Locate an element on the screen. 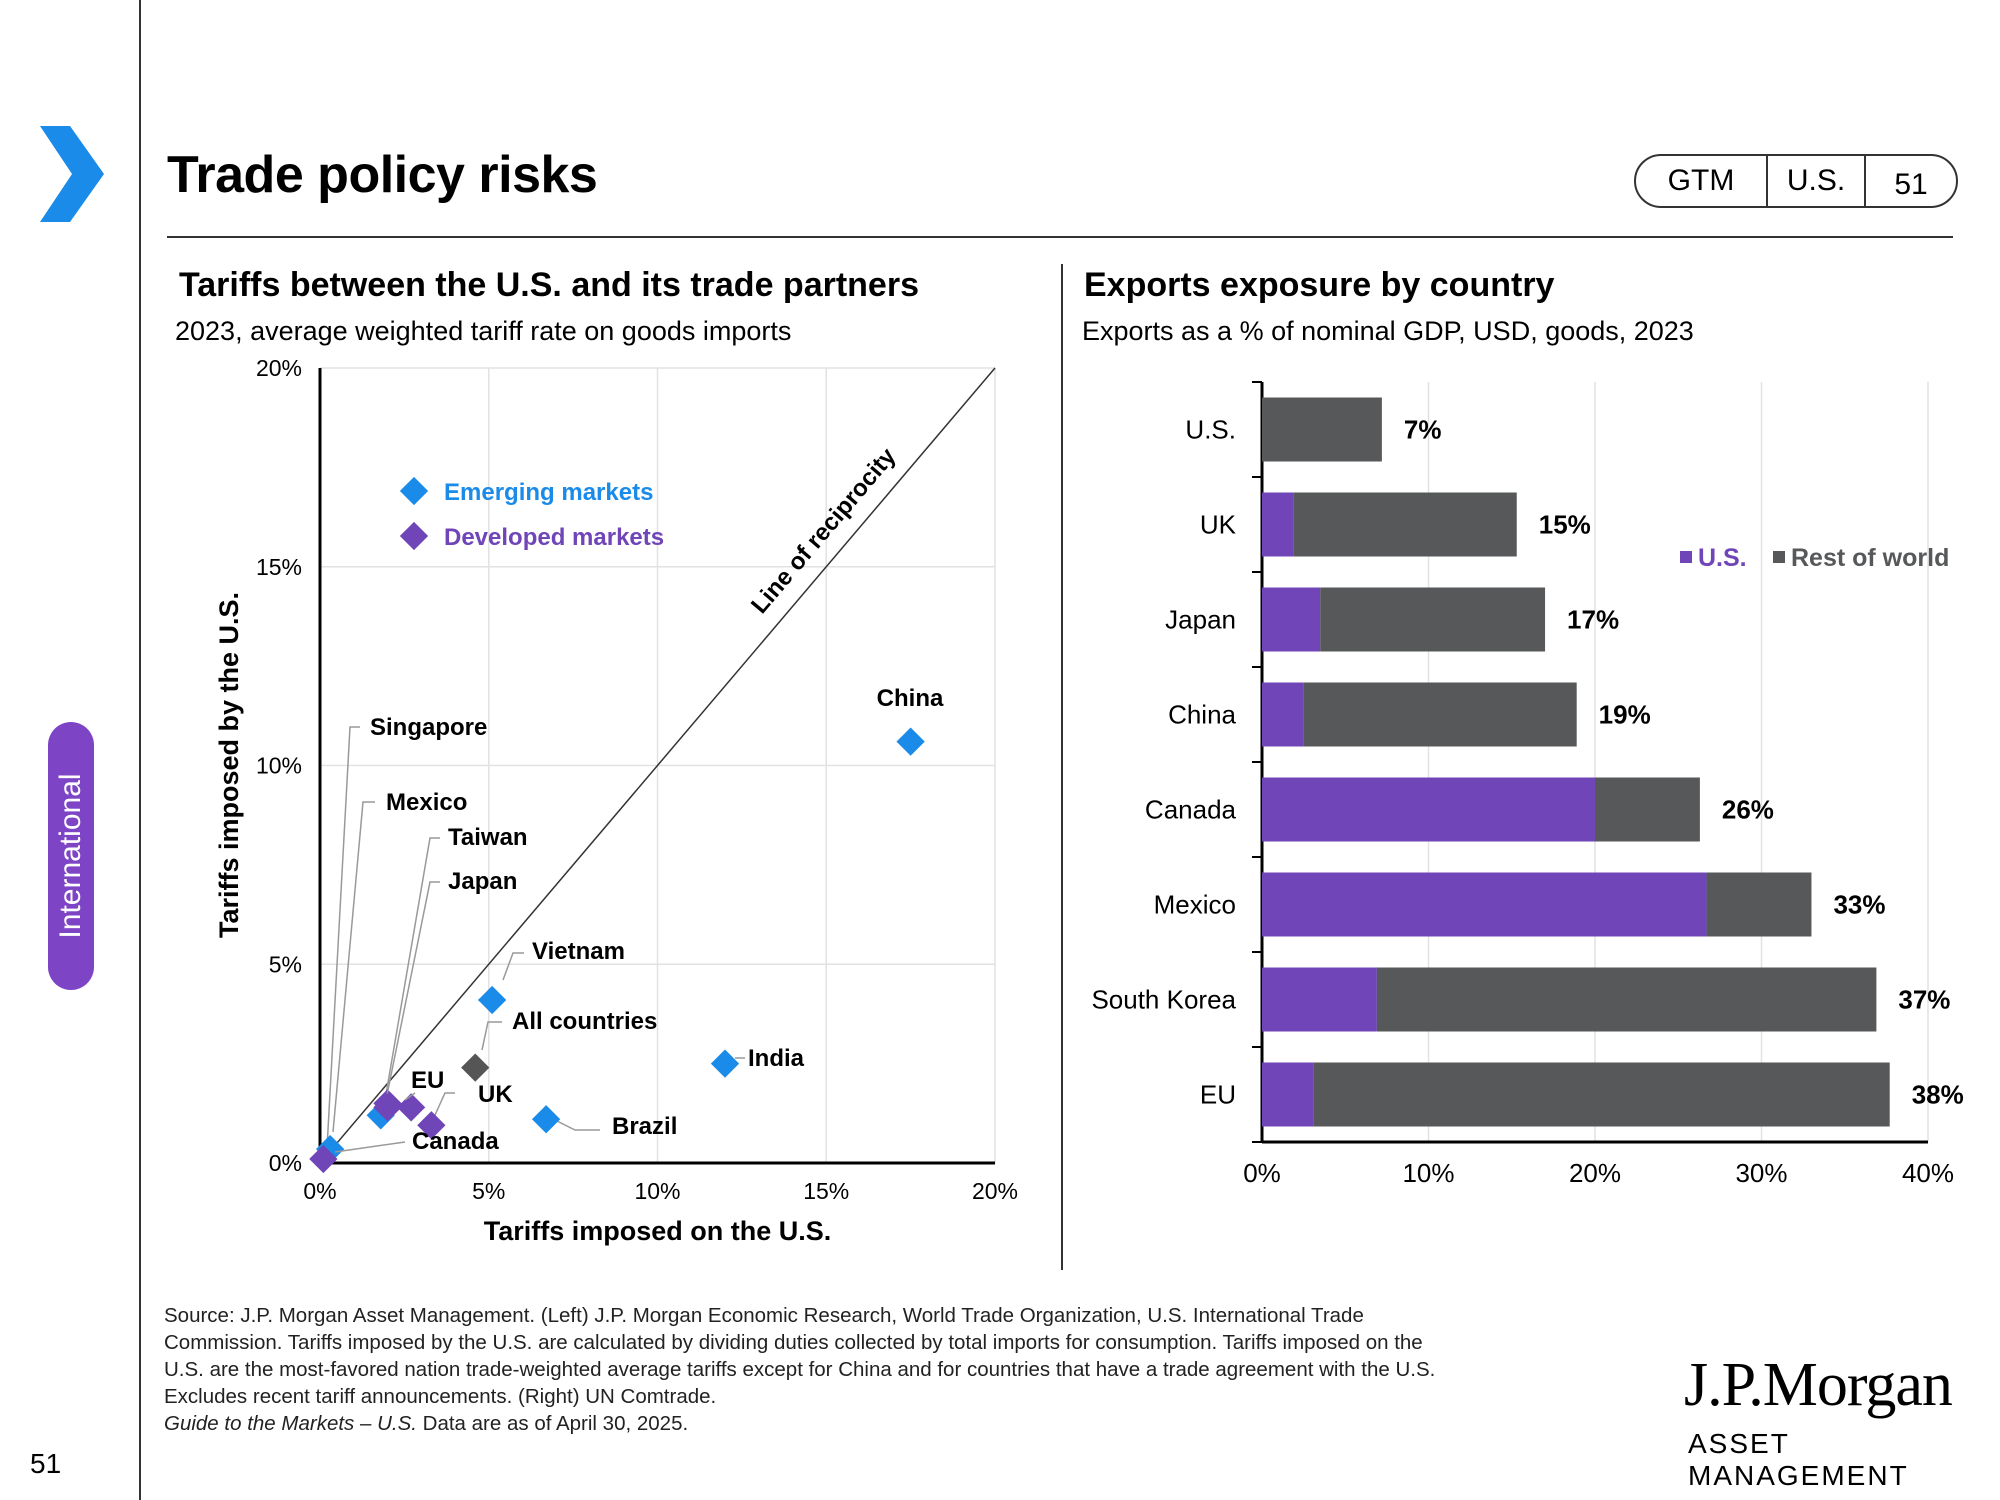 The height and width of the screenshot is (1500, 2000). bar-total-label: 33% is located at coordinates (1859, 905).